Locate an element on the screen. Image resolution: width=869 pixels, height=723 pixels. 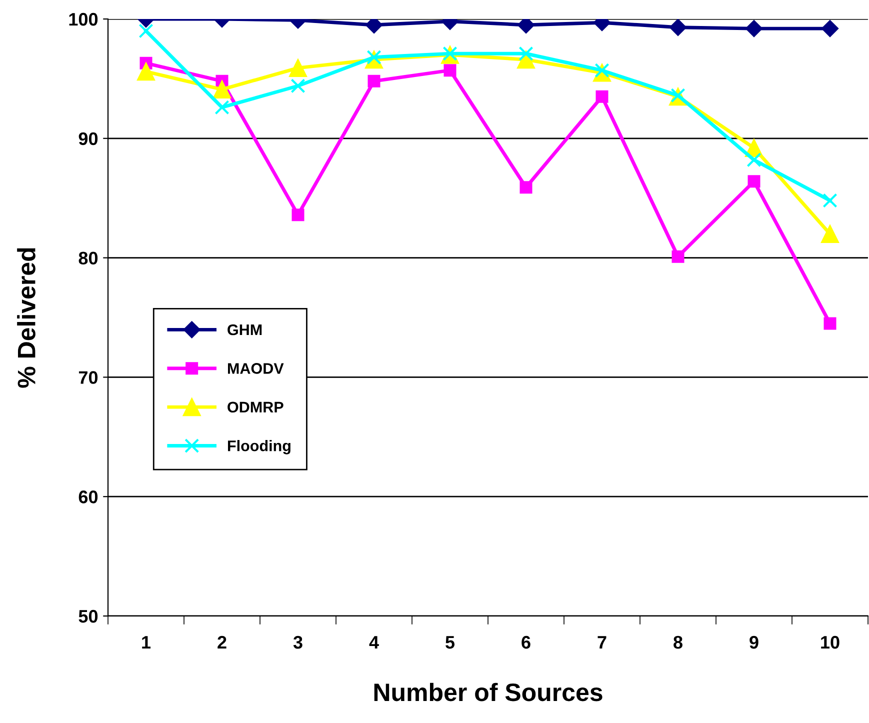
x-tick-label: 7 is located at coordinates (602, 642).